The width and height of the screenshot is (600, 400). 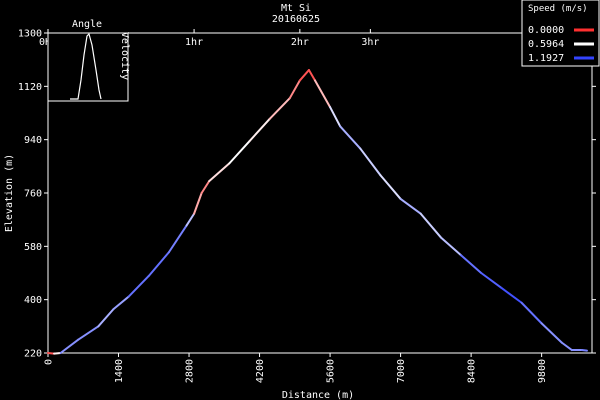 What do you see at coordinates (300, 42) in the screenshot?
I see `time-tick-label: 2hr` at bounding box center [300, 42].